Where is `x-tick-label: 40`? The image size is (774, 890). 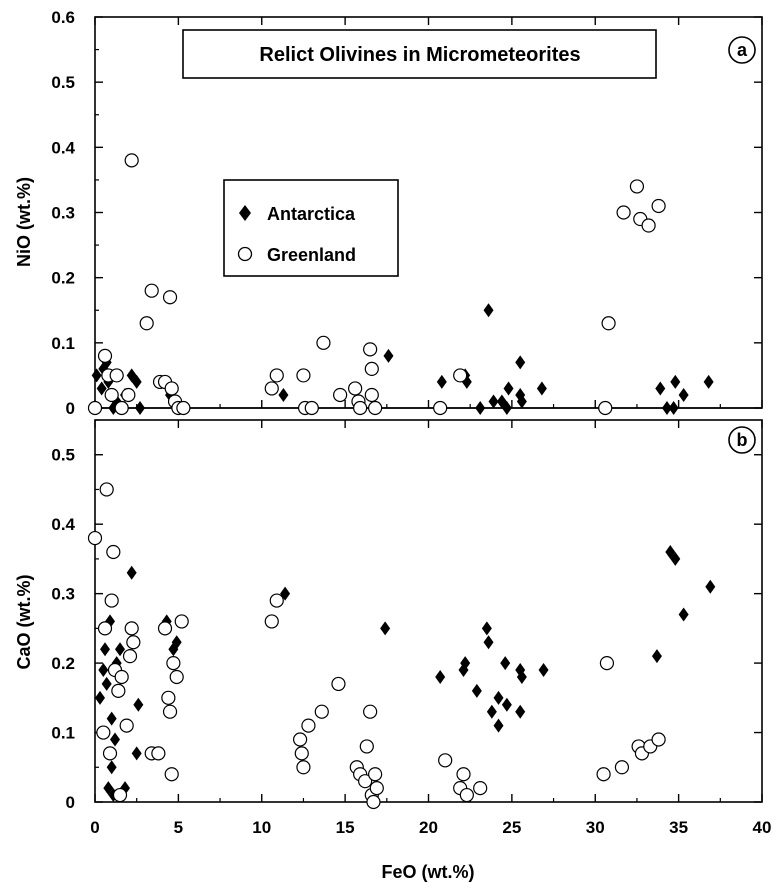 x-tick-label: 40 is located at coordinates (762, 827).